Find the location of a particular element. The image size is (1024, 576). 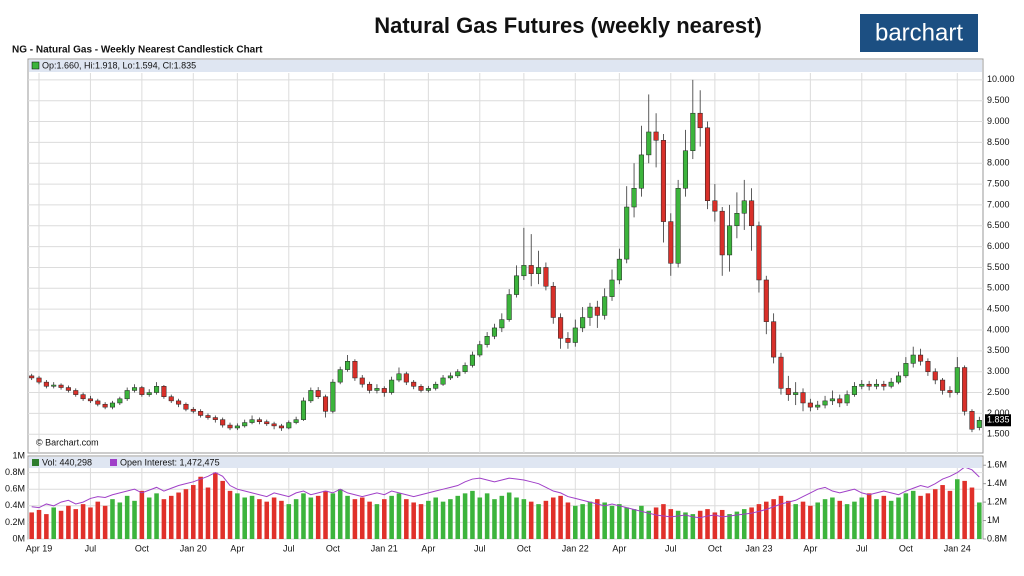

oi-line is located at coordinates (505, 492).